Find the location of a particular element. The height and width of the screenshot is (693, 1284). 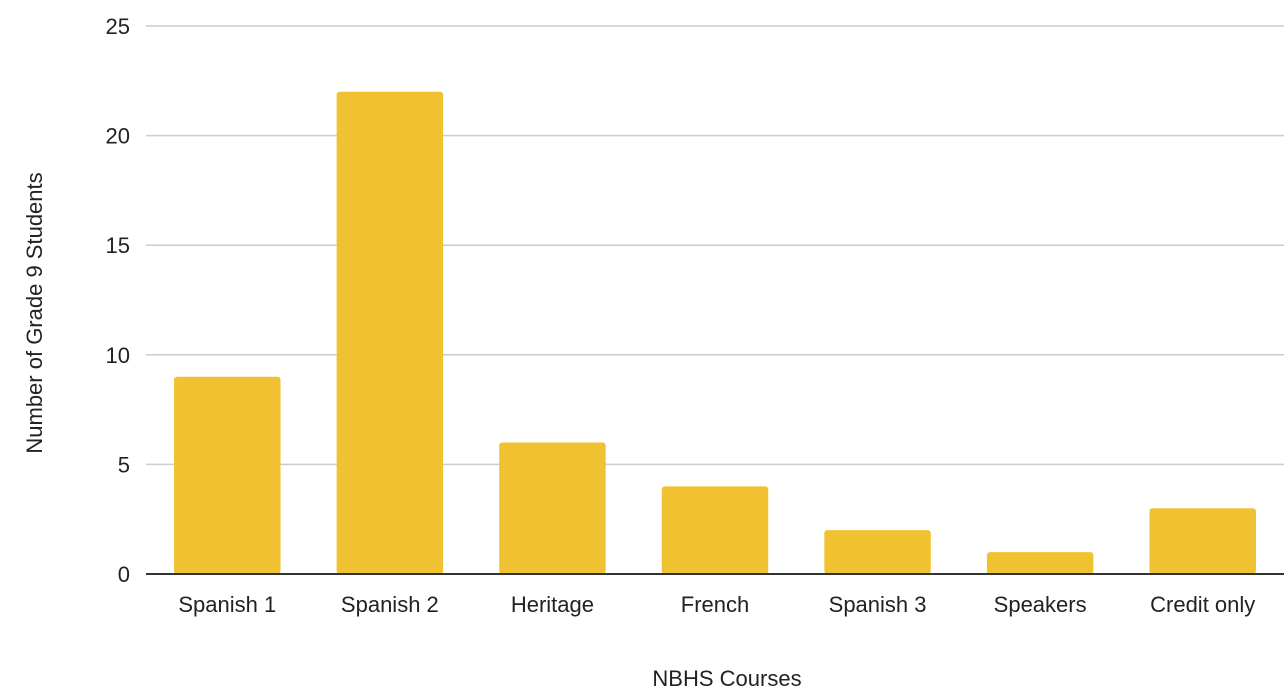

y-tick-label: 5 is located at coordinates (124, 464).